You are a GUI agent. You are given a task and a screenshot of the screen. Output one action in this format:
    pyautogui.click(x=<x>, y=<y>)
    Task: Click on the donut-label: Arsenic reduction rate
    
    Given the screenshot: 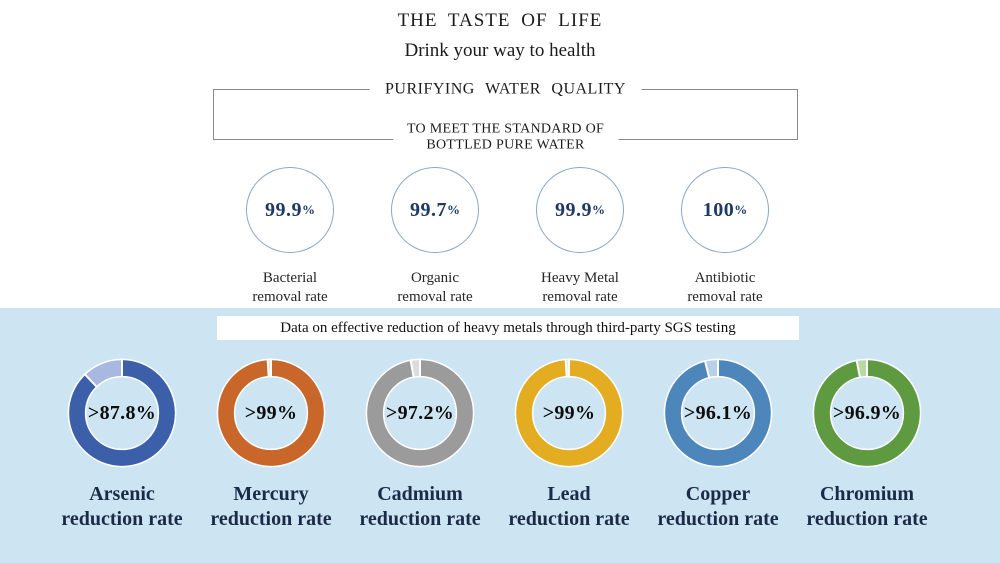 What is the action you would take?
    pyautogui.click(x=122, y=507)
    